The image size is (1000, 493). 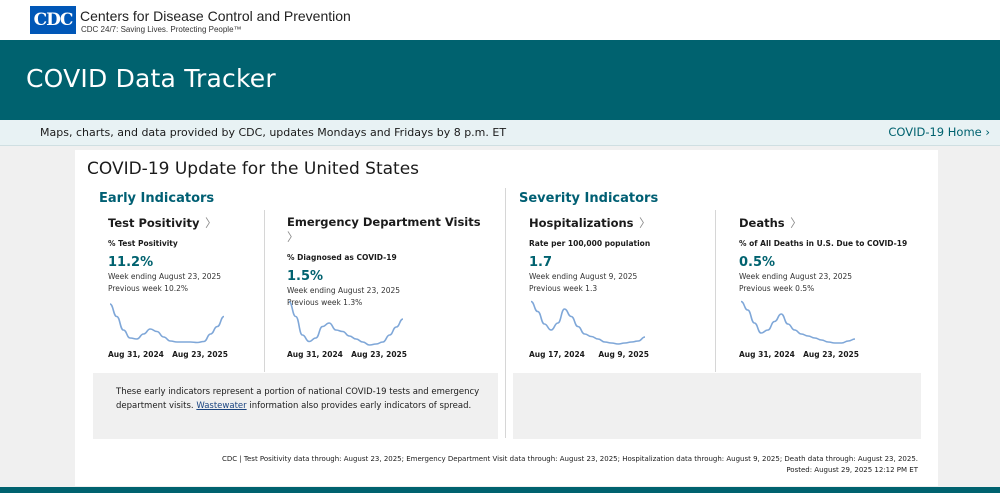 What do you see at coordinates (500, 490) in the screenshot?
I see `bottom-bar` at bounding box center [500, 490].